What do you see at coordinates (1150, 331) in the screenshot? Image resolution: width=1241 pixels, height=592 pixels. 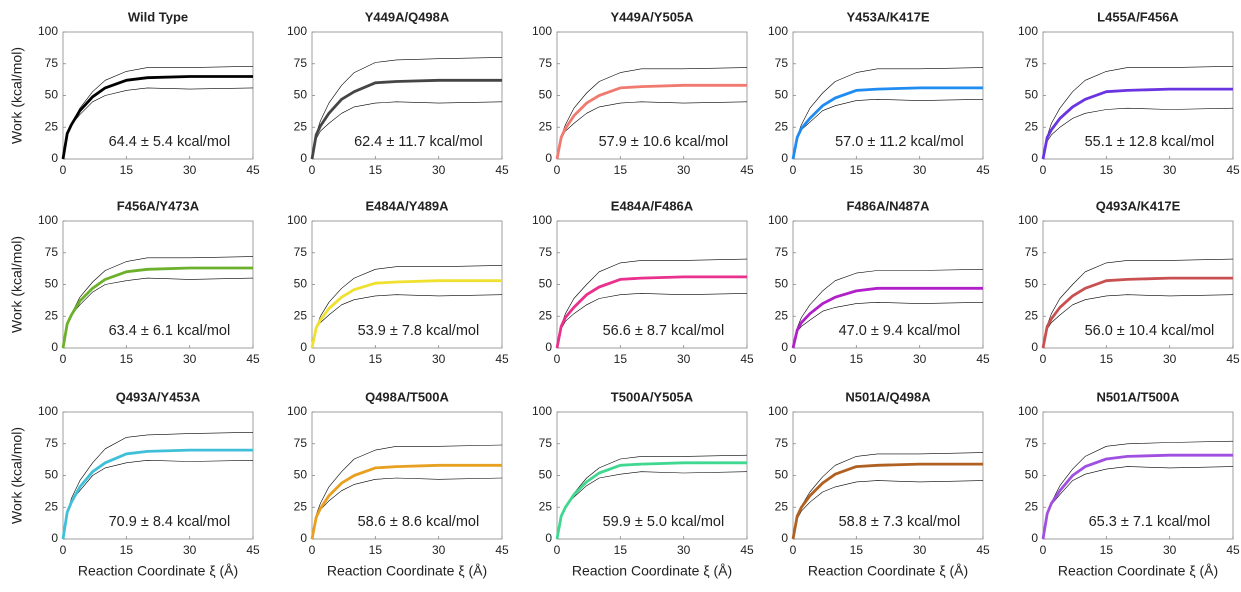 I see `annotation: 56.0 ± 10.4 kcal/mol` at bounding box center [1150, 331].